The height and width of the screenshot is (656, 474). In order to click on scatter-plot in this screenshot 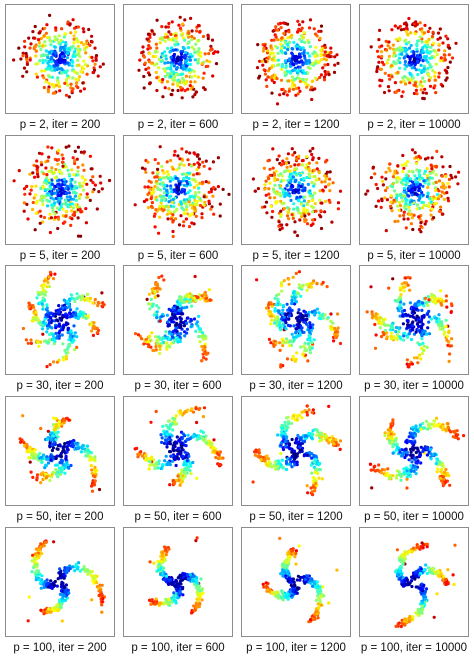, I will do `click(297, 450)`.